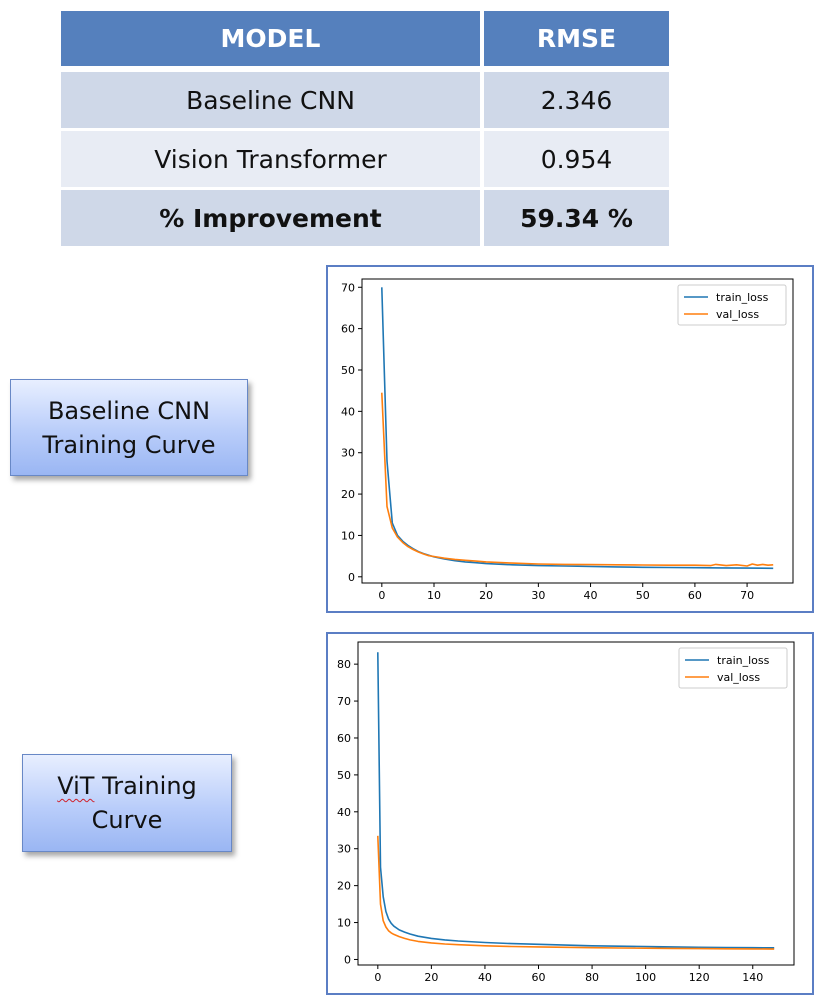 This screenshot has height=1008, width=828. What do you see at coordinates (539, 977) in the screenshot?
I see `vit-x-tick-label: 60` at bounding box center [539, 977].